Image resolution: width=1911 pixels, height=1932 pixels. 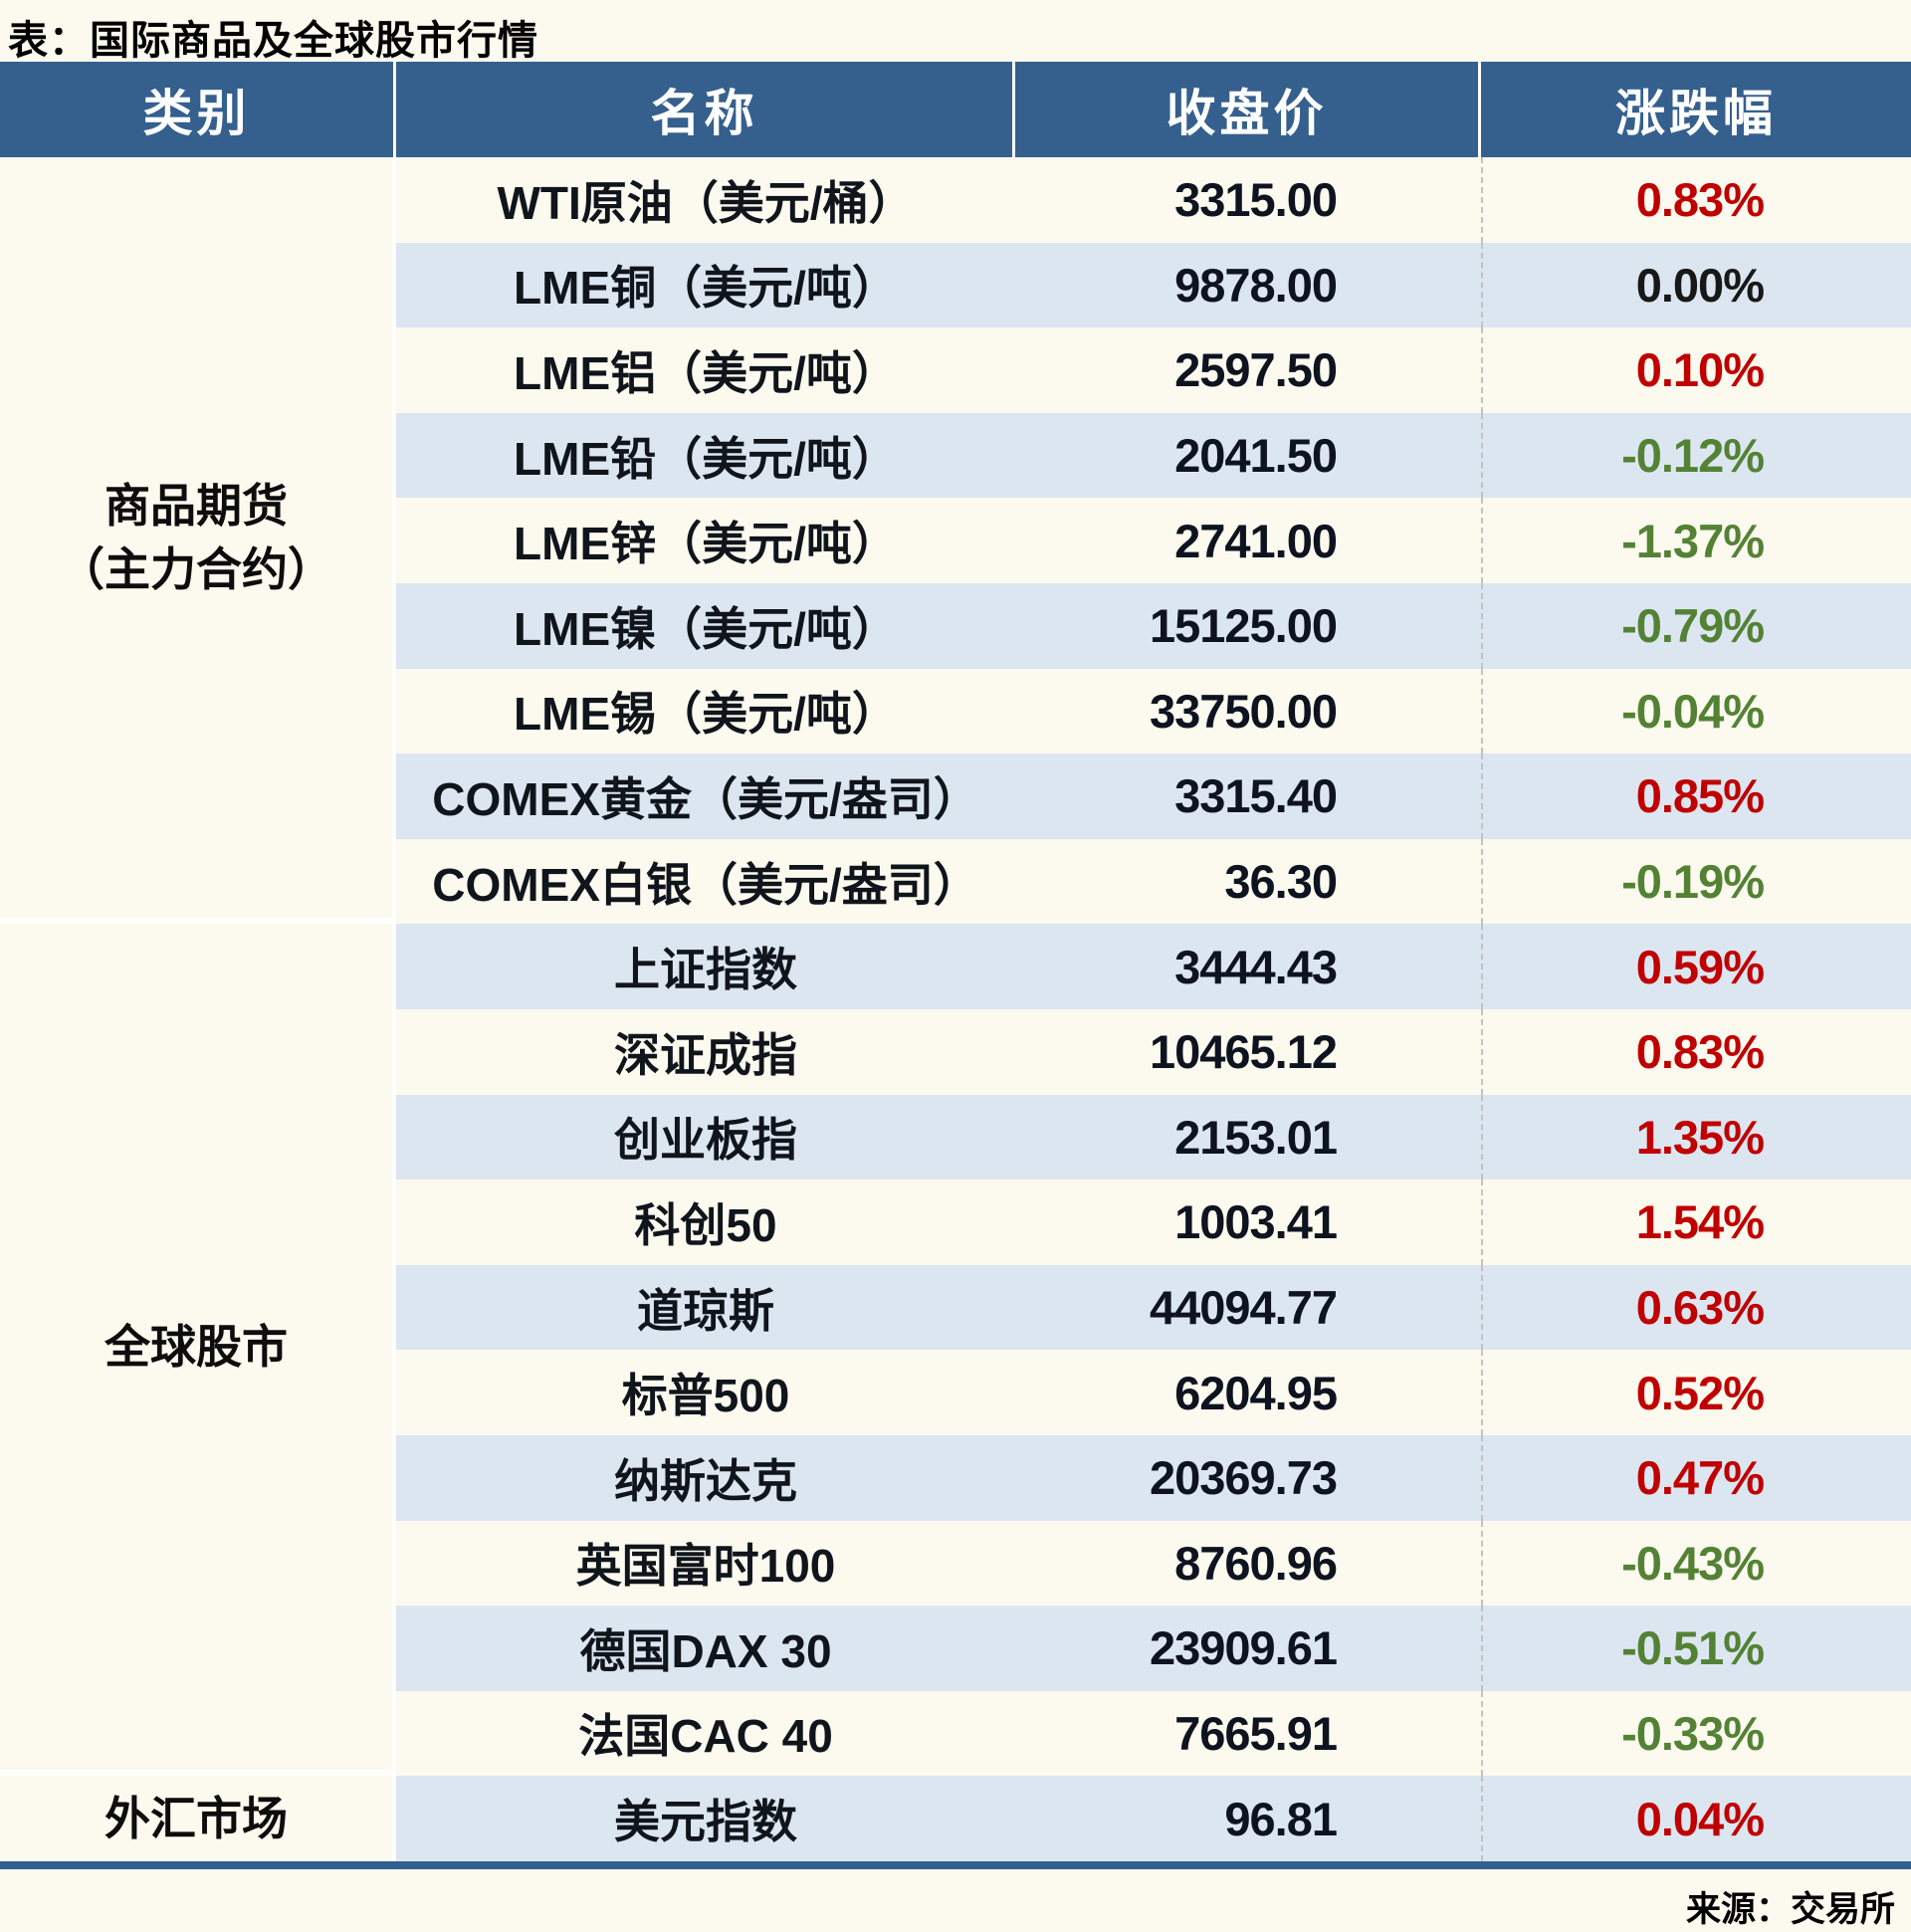 What do you see at coordinates (1696, 1818) in the screenshot?
I see `row-change-percent: 0.04%` at bounding box center [1696, 1818].